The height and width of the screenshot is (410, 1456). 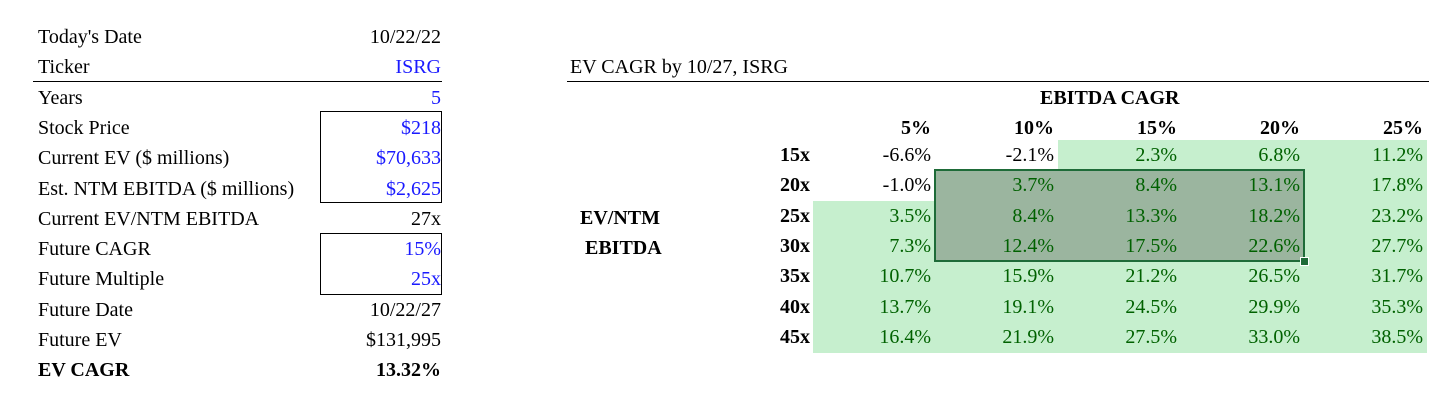 I want to click on table-cell: 12.4%, so click(x=996, y=246).